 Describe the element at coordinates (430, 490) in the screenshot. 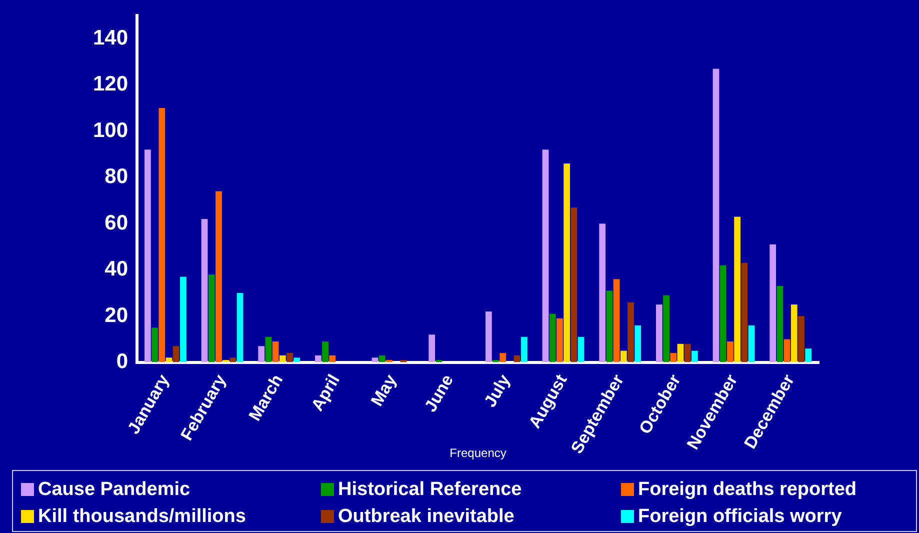

I see `legend-label: Historical Reference` at that location.